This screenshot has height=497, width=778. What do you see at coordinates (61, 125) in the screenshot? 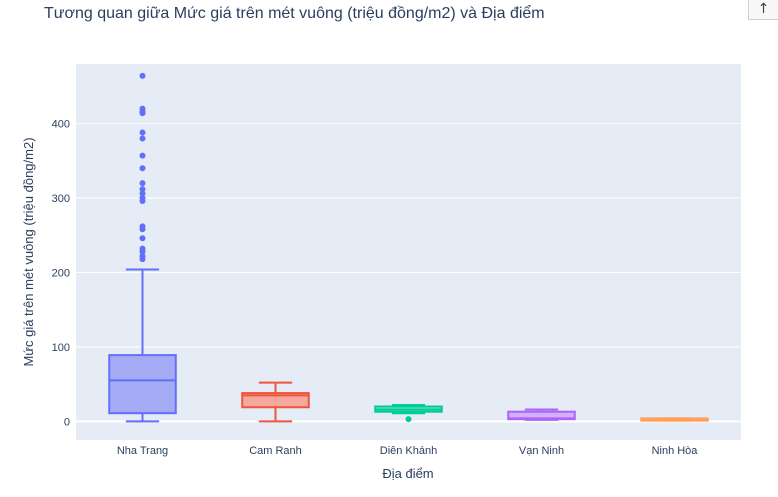
I see `y-tick-label: 400` at bounding box center [61, 125].